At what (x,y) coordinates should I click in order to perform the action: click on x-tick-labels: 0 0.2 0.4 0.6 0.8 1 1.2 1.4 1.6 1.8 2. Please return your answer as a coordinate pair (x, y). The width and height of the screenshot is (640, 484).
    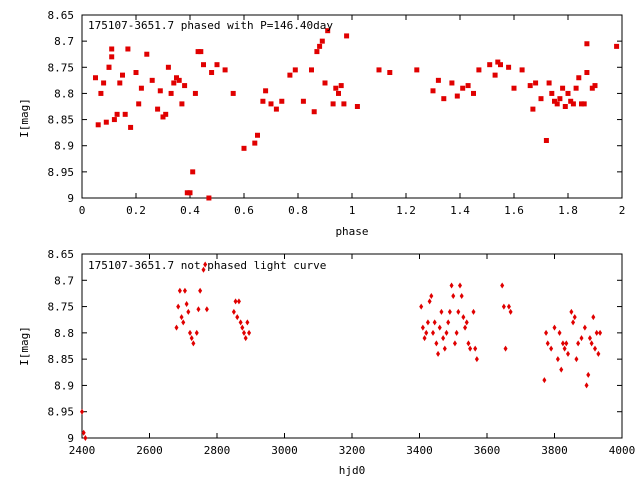
    Looking at the image, I should click on (352, 210).